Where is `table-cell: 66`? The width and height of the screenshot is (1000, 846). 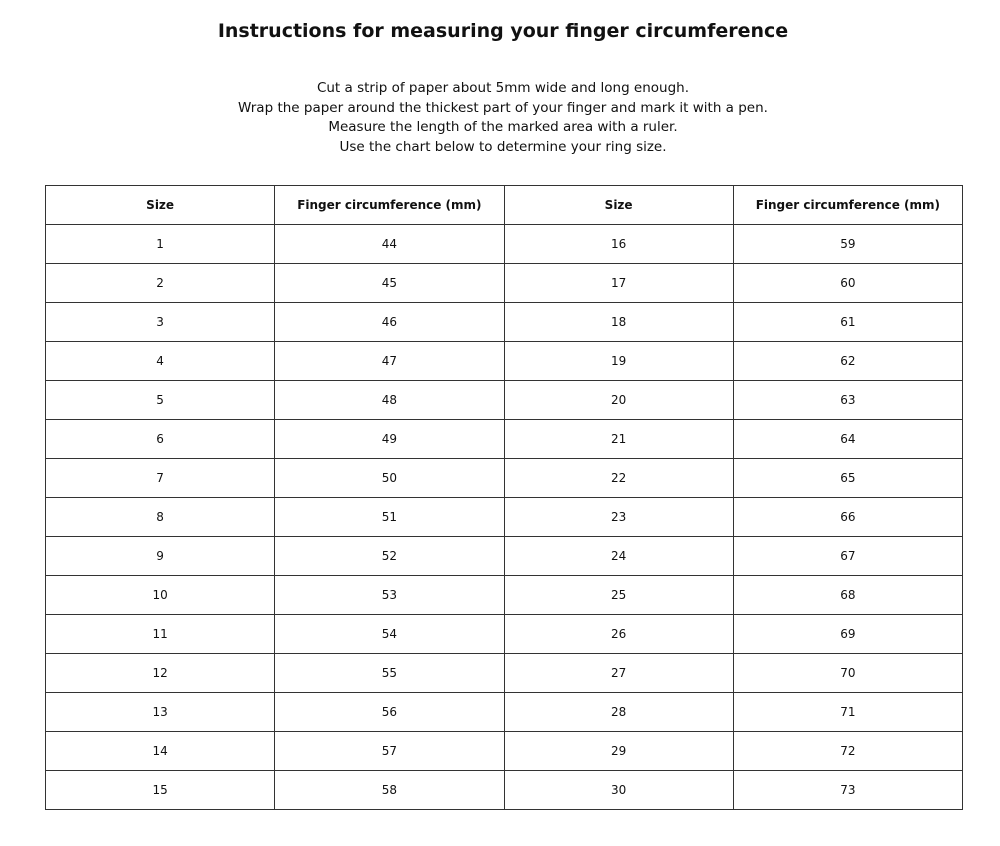 table-cell: 66 is located at coordinates (848, 517).